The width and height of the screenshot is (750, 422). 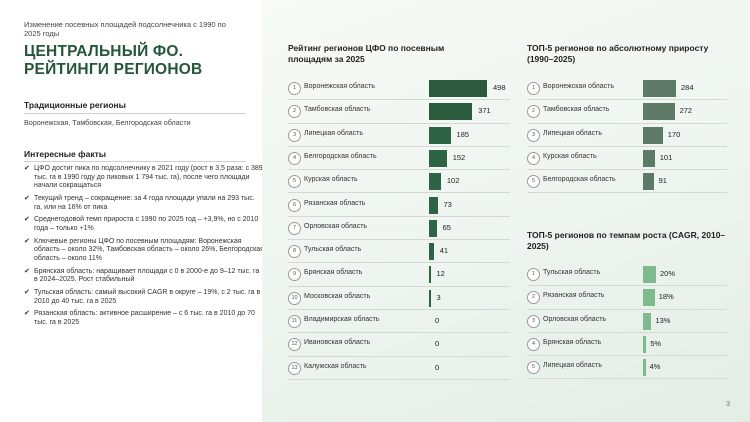 What do you see at coordinates (437, 344) in the screenshot?
I see `value-label: 0` at bounding box center [437, 344].